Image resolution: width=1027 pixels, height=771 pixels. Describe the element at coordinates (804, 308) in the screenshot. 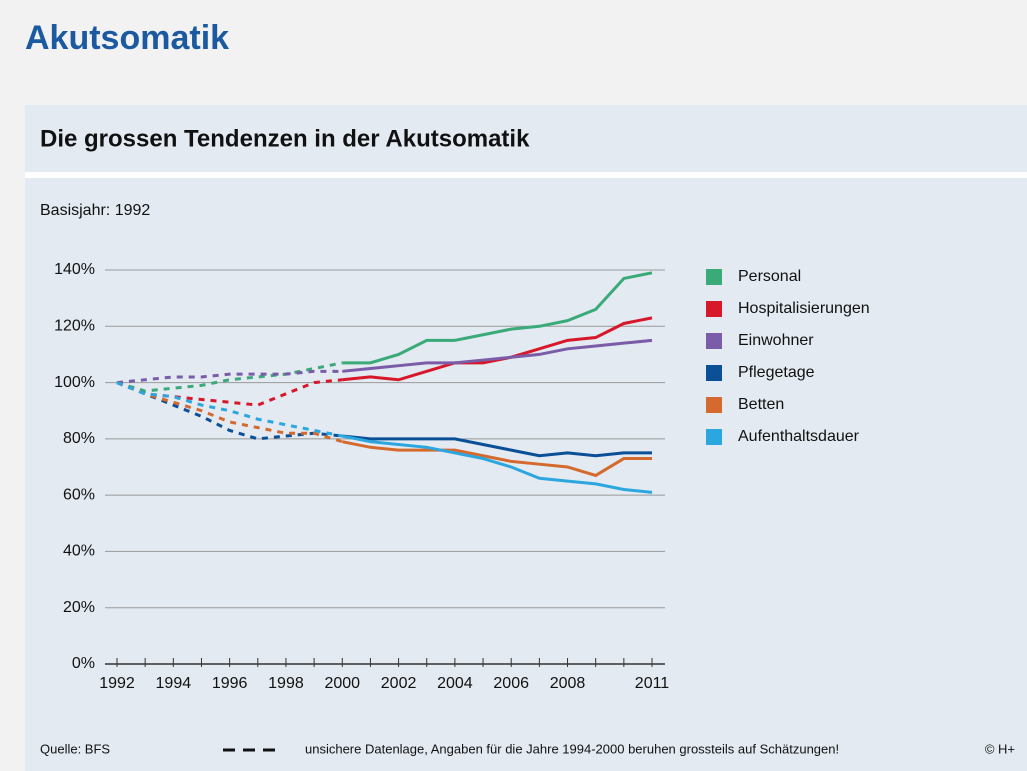

I see `legend-label: Hospitalisierungen` at that location.